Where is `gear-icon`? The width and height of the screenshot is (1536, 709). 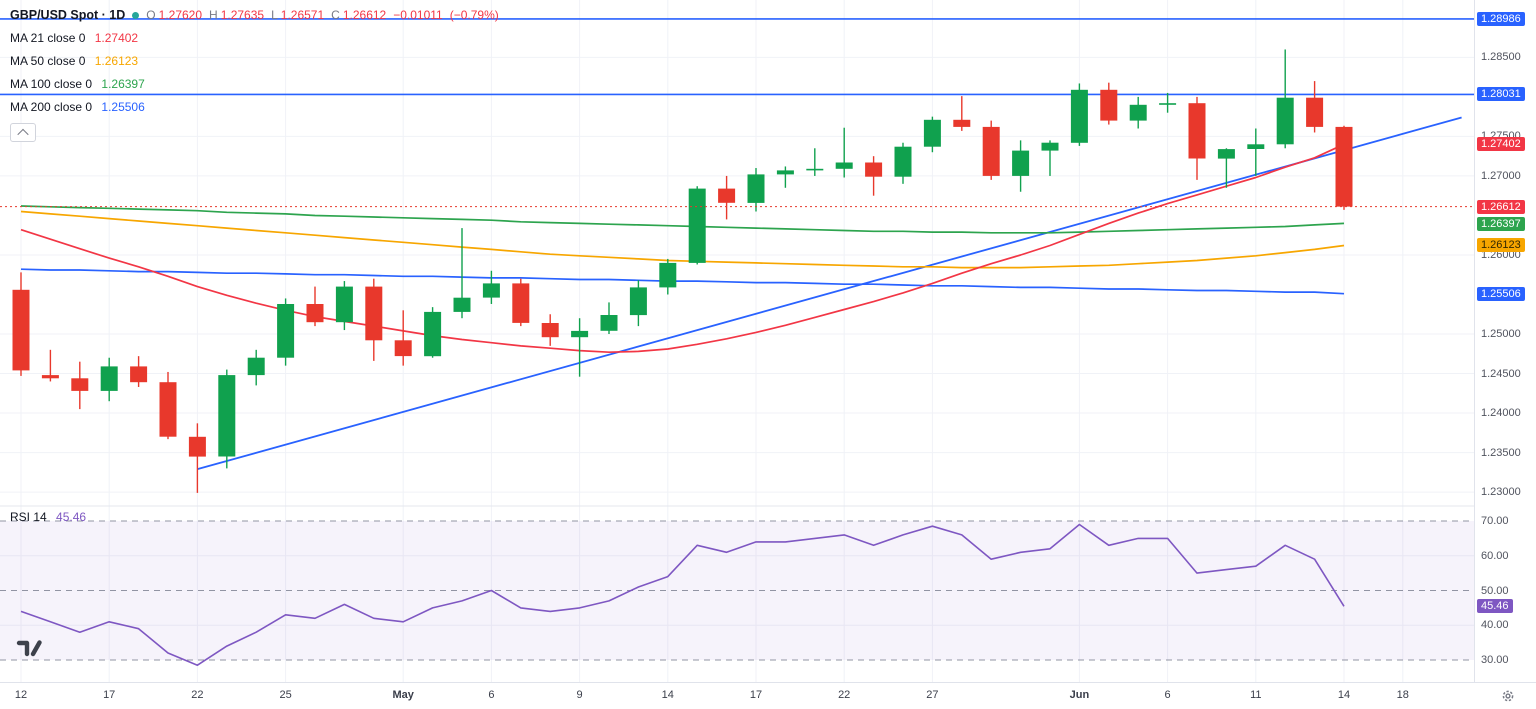 gear-icon is located at coordinates (1508, 696).